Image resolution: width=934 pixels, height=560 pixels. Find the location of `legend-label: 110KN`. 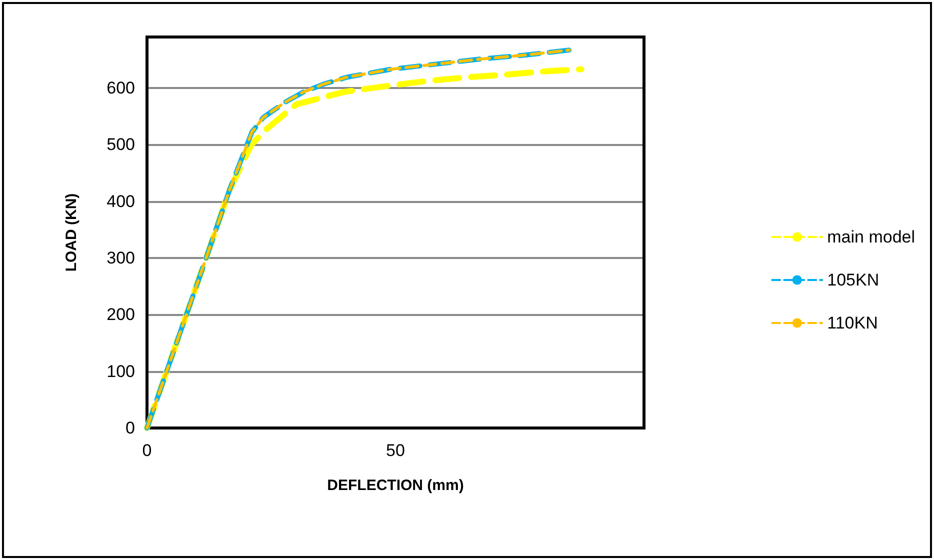

legend-label: 110KN is located at coordinates (852, 323).